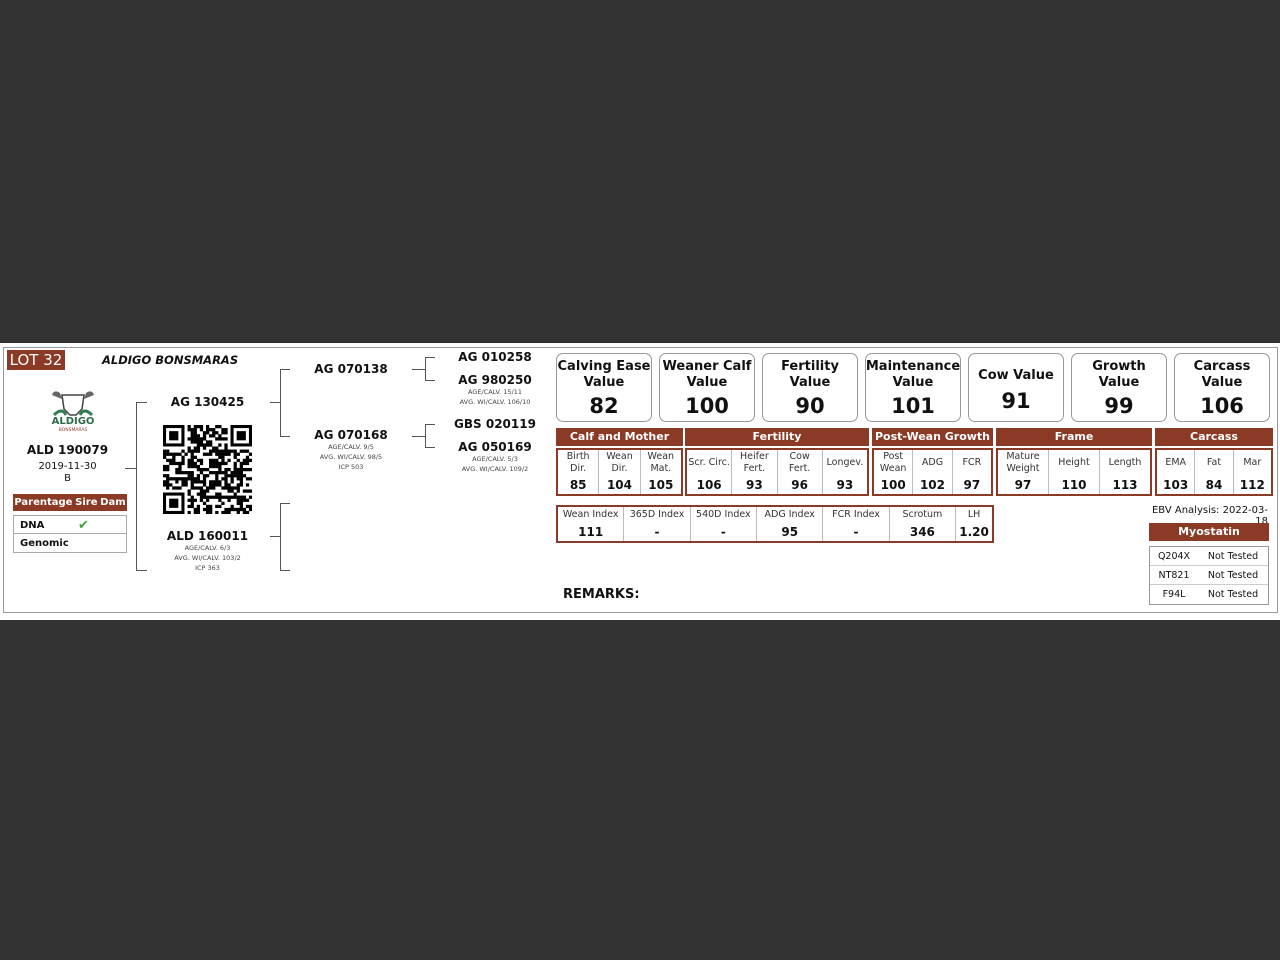 Image resolution: width=1280 pixels, height=960 pixels. I want to click on index-value: -, so click(856, 532).